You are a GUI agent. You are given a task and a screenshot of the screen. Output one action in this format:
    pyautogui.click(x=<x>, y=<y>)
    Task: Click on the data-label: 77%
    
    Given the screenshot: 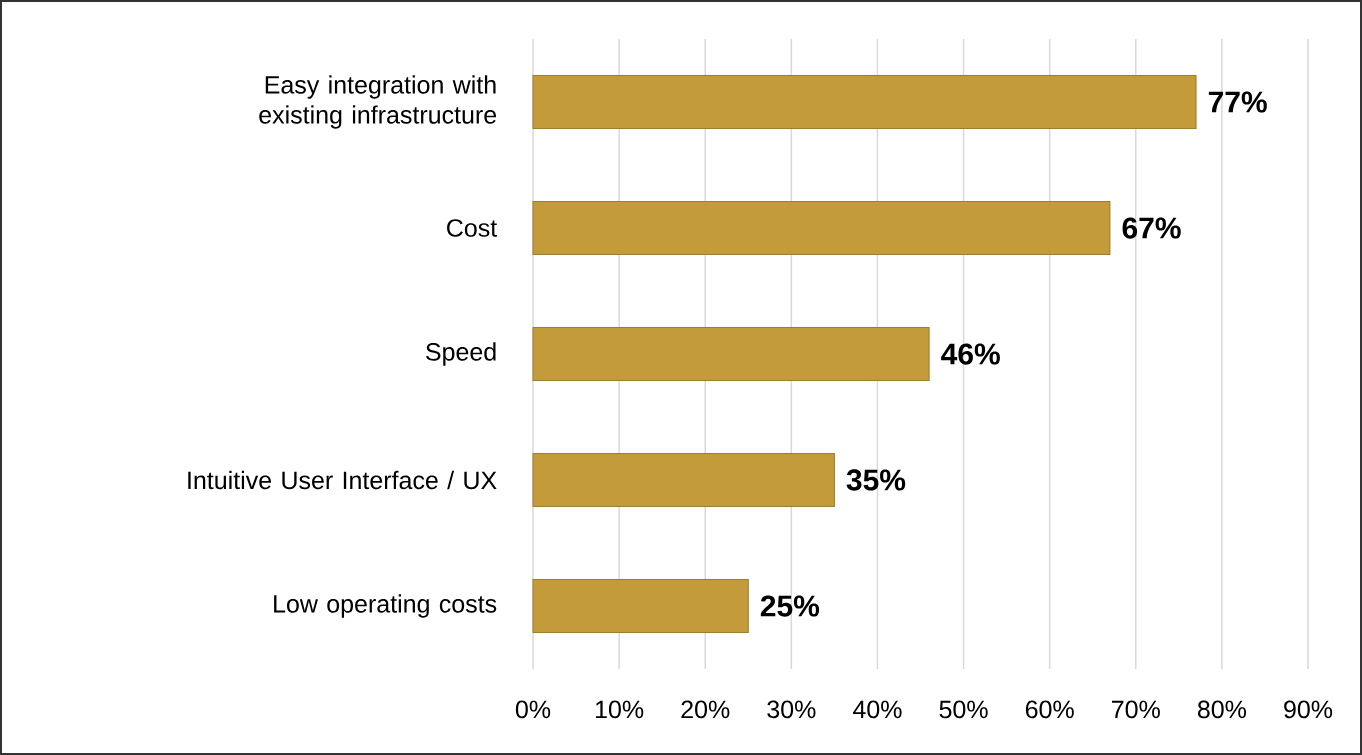 What is the action you would take?
    pyautogui.click(x=1237, y=102)
    